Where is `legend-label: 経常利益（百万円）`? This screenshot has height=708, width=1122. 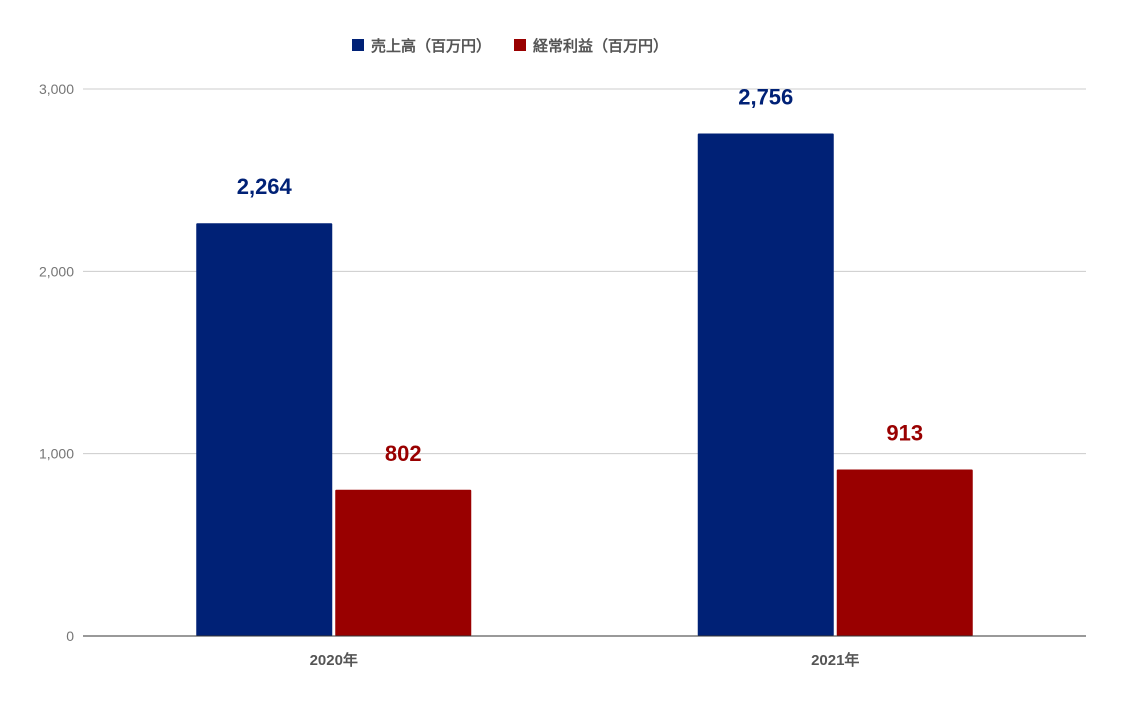
legend-label: 経常利益（百万円） is located at coordinates (600, 46).